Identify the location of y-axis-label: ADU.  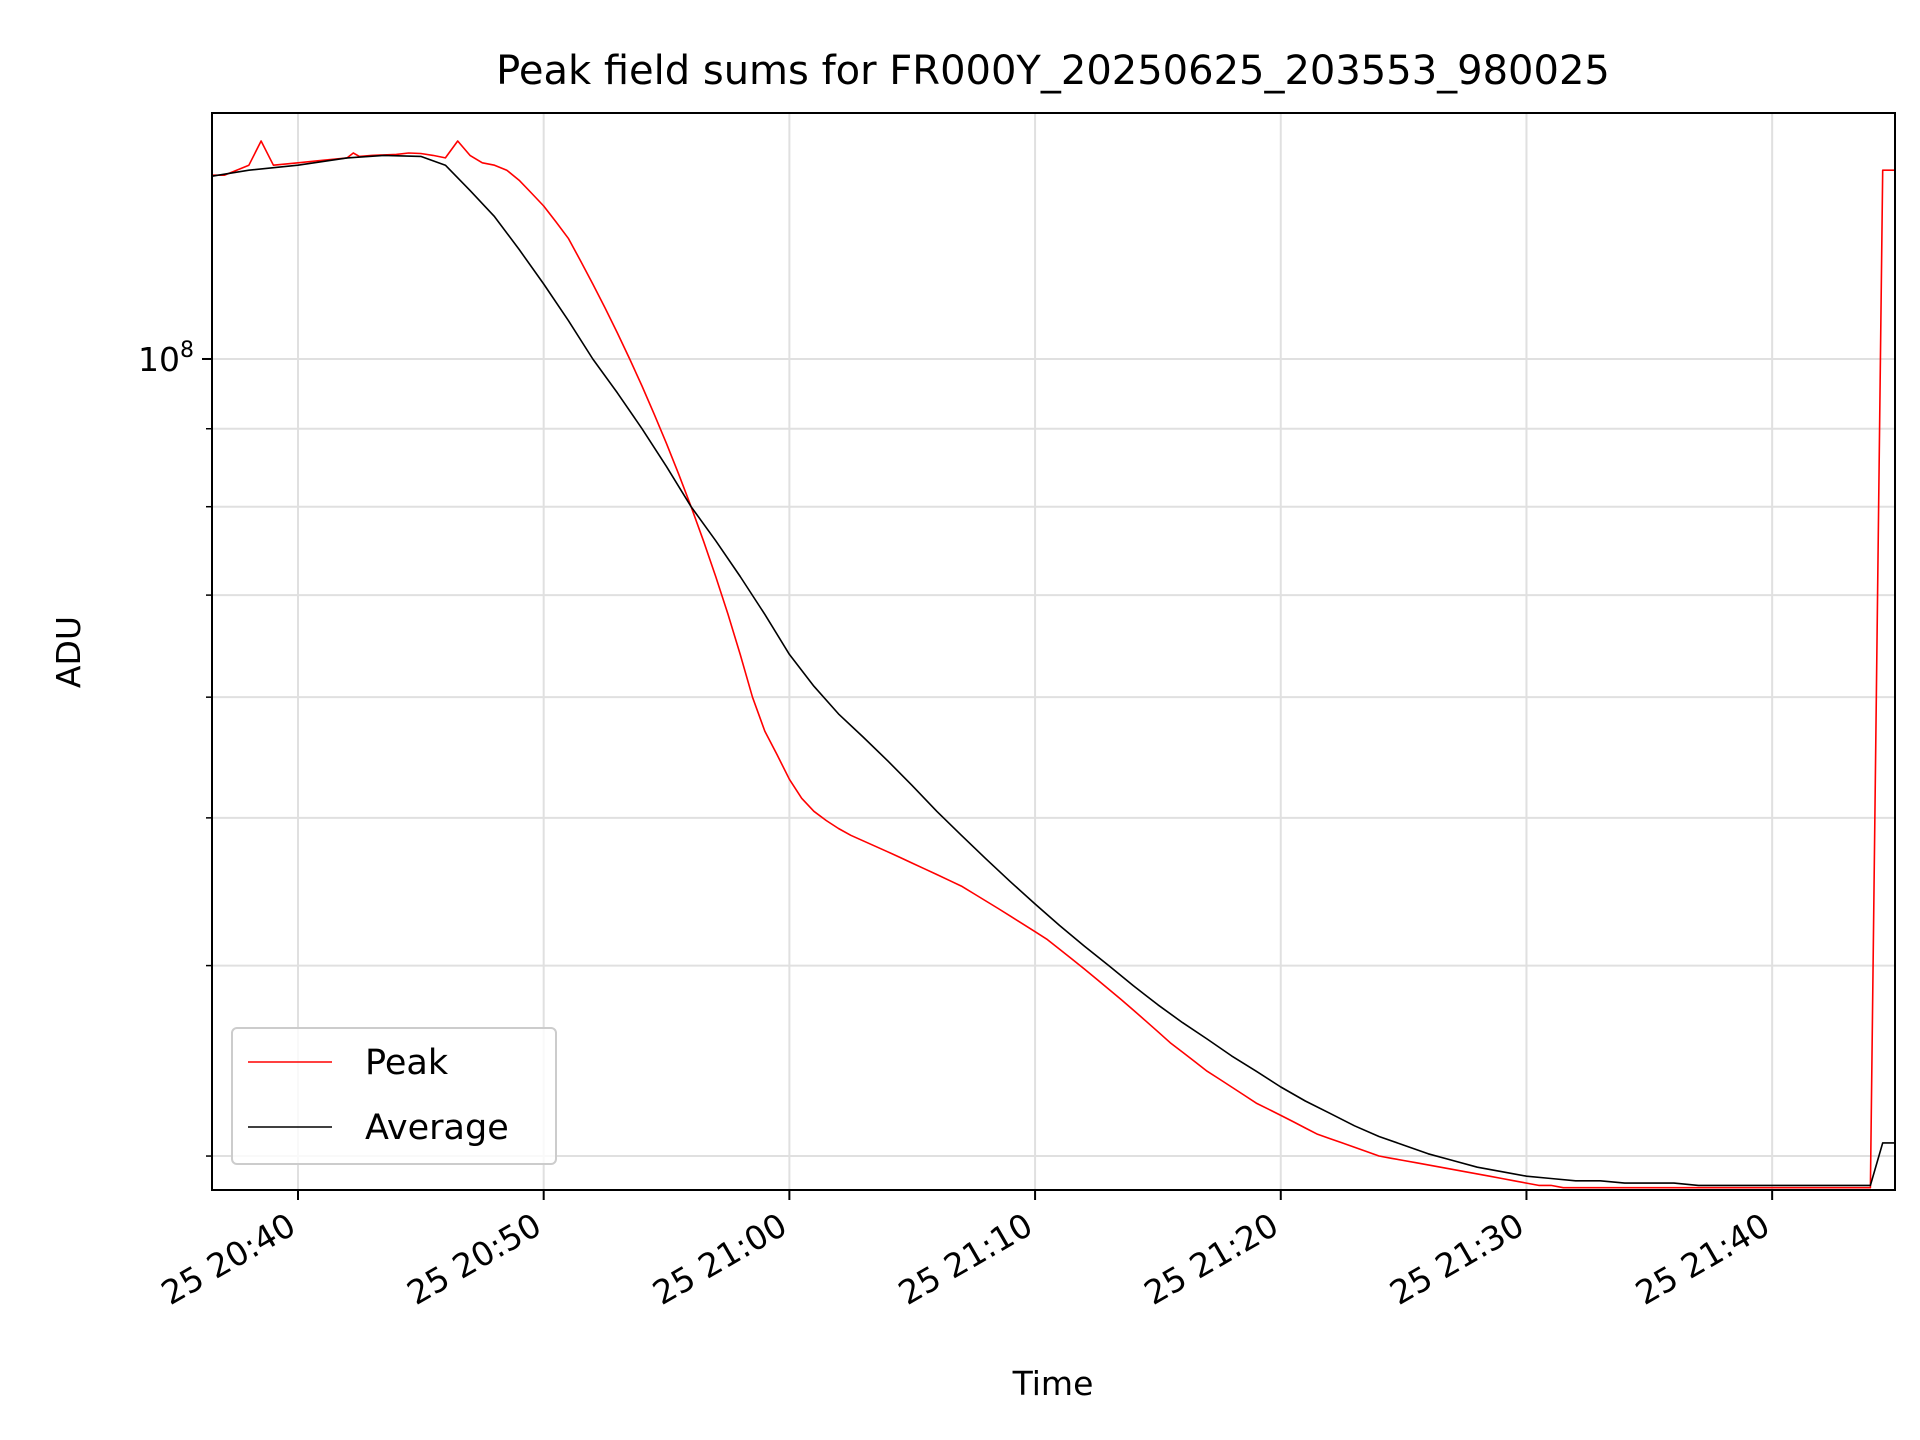
(68, 652).